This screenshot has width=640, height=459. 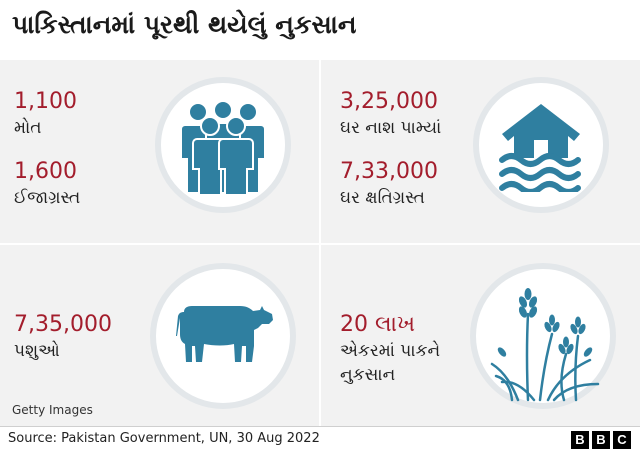 What do you see at coordinates (45, 171) in the screenshot?
I see `injured-number: 1,600` at bounding box center [45, 171].